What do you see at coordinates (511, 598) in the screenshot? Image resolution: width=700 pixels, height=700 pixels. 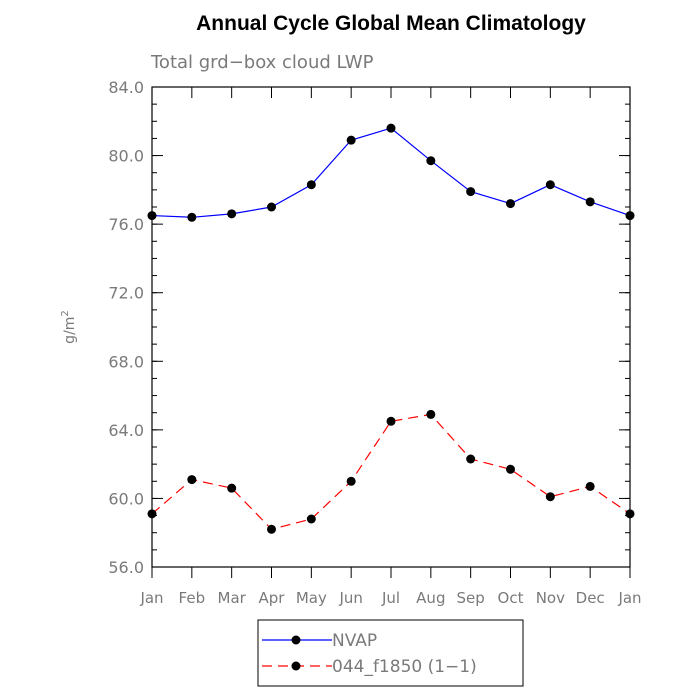 I see `x-tick-label: Oct` at bounding box center [511, 598].